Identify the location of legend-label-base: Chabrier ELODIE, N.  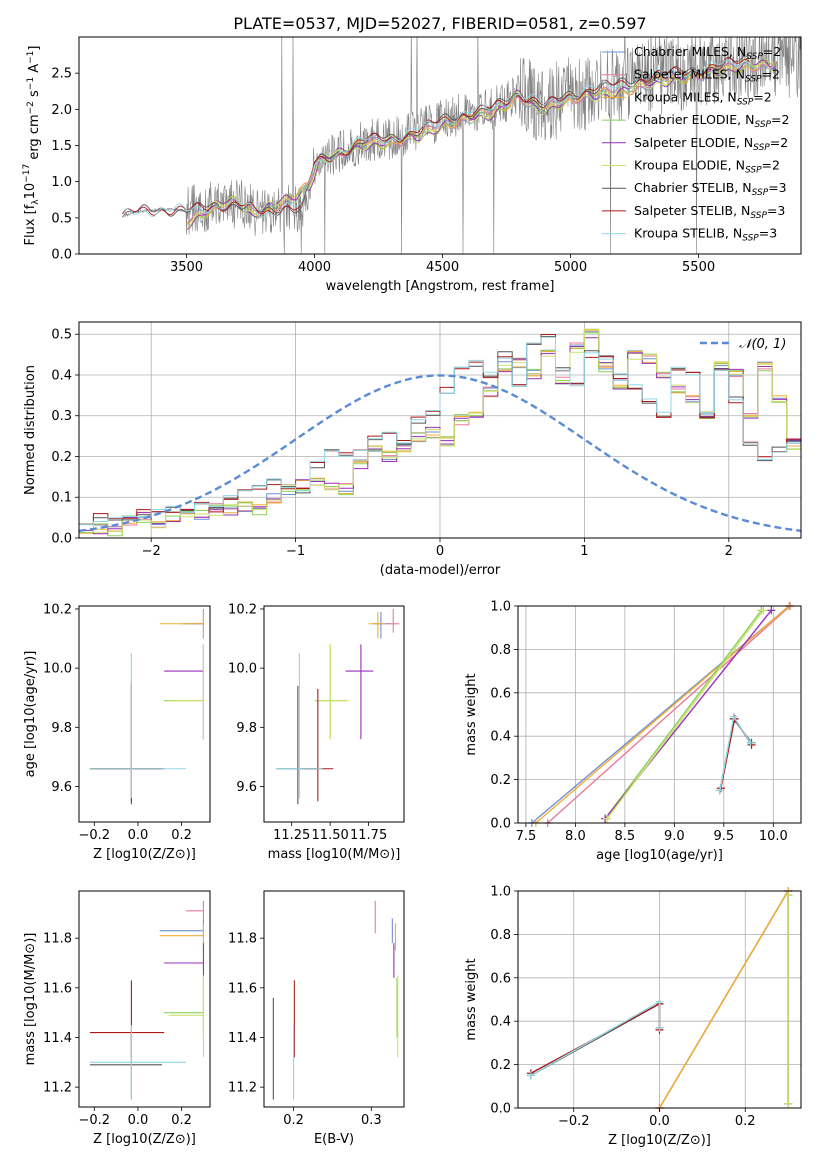
(694, 119).